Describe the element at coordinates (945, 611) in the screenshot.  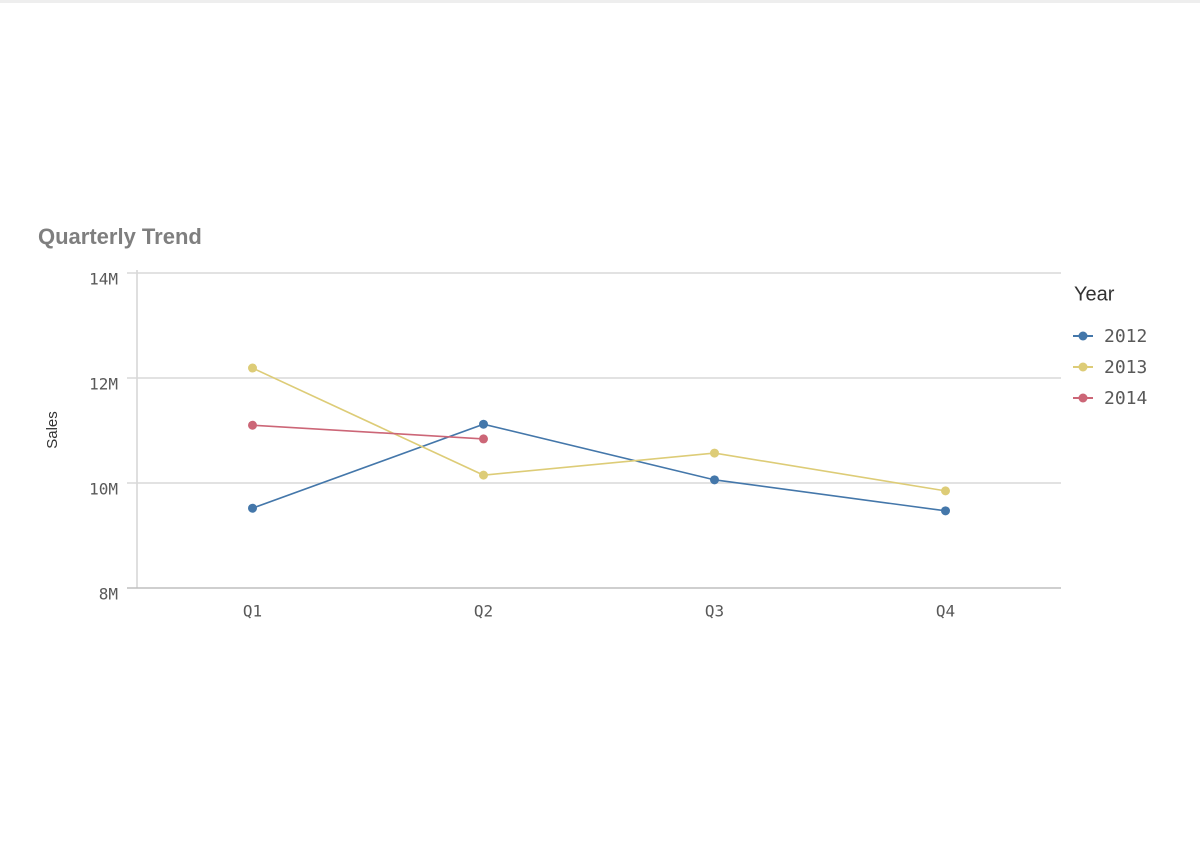
I see `x-tick-label: Q4` at that location.